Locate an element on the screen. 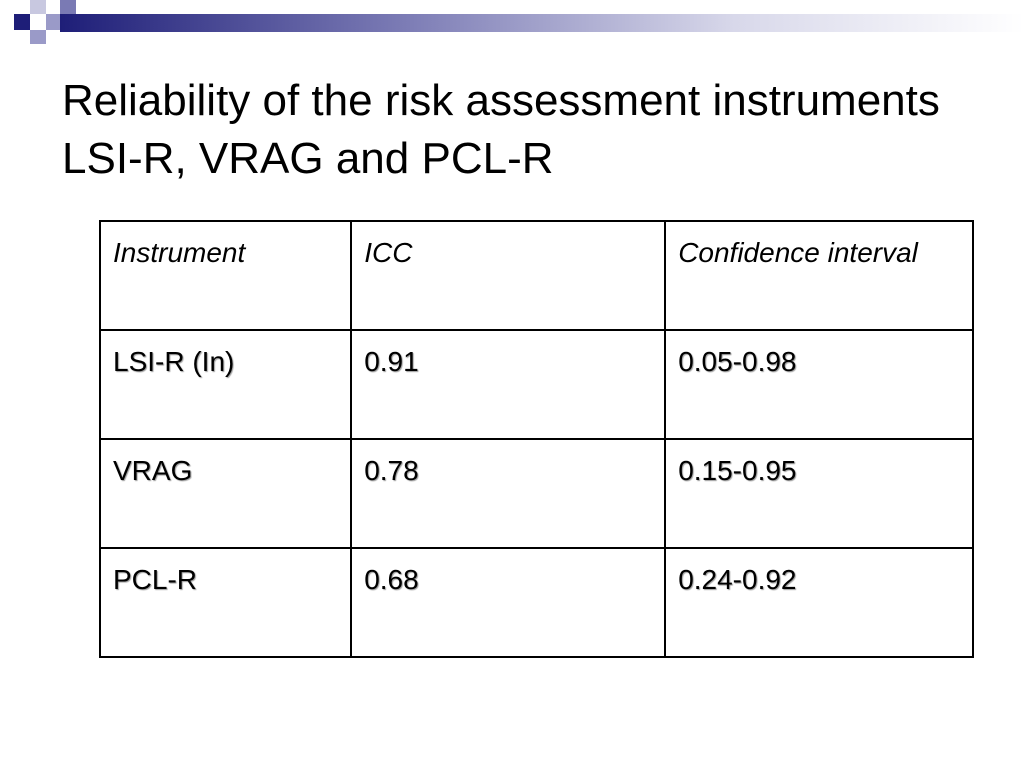  header-instrument: Instrument is located at coordinates (225, 275).